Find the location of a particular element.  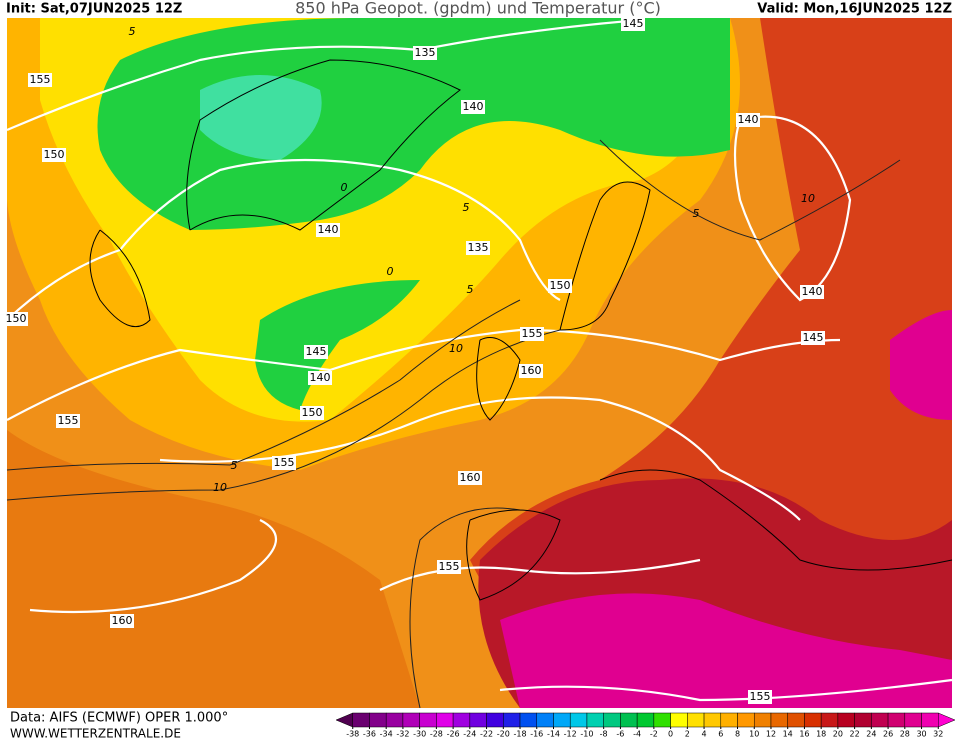

colorbar-tick-label: 22 is located at coordinates (855, 734).